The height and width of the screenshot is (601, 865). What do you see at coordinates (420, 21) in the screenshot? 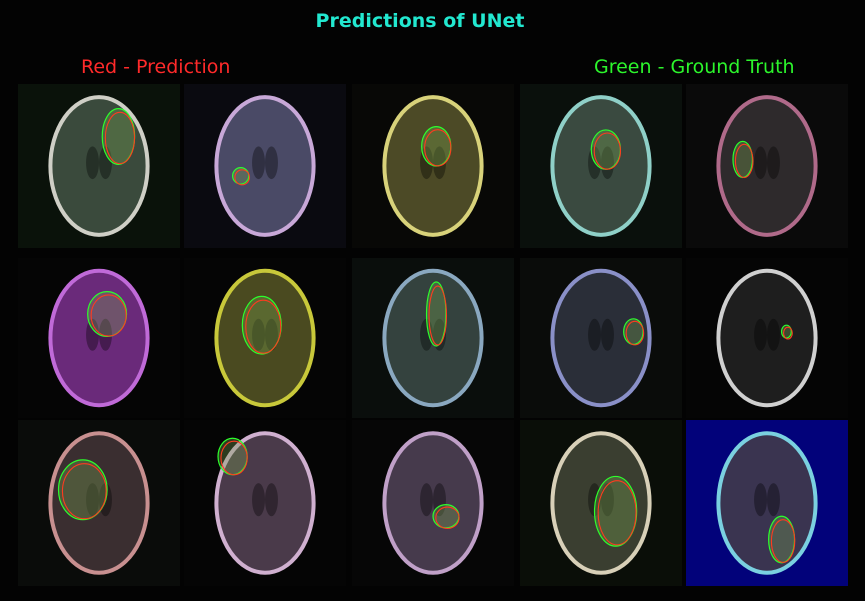
I see `figure-title: Predictions of UNet` at bounding box center [420, 21].